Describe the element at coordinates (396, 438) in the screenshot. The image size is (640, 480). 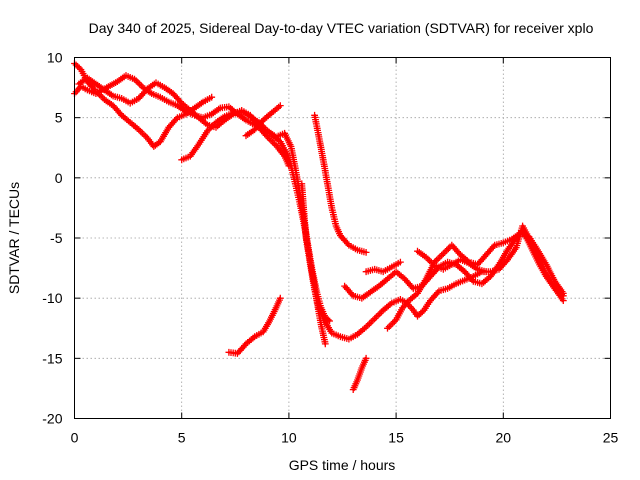
I see `x-tick-label: 15` at that location.